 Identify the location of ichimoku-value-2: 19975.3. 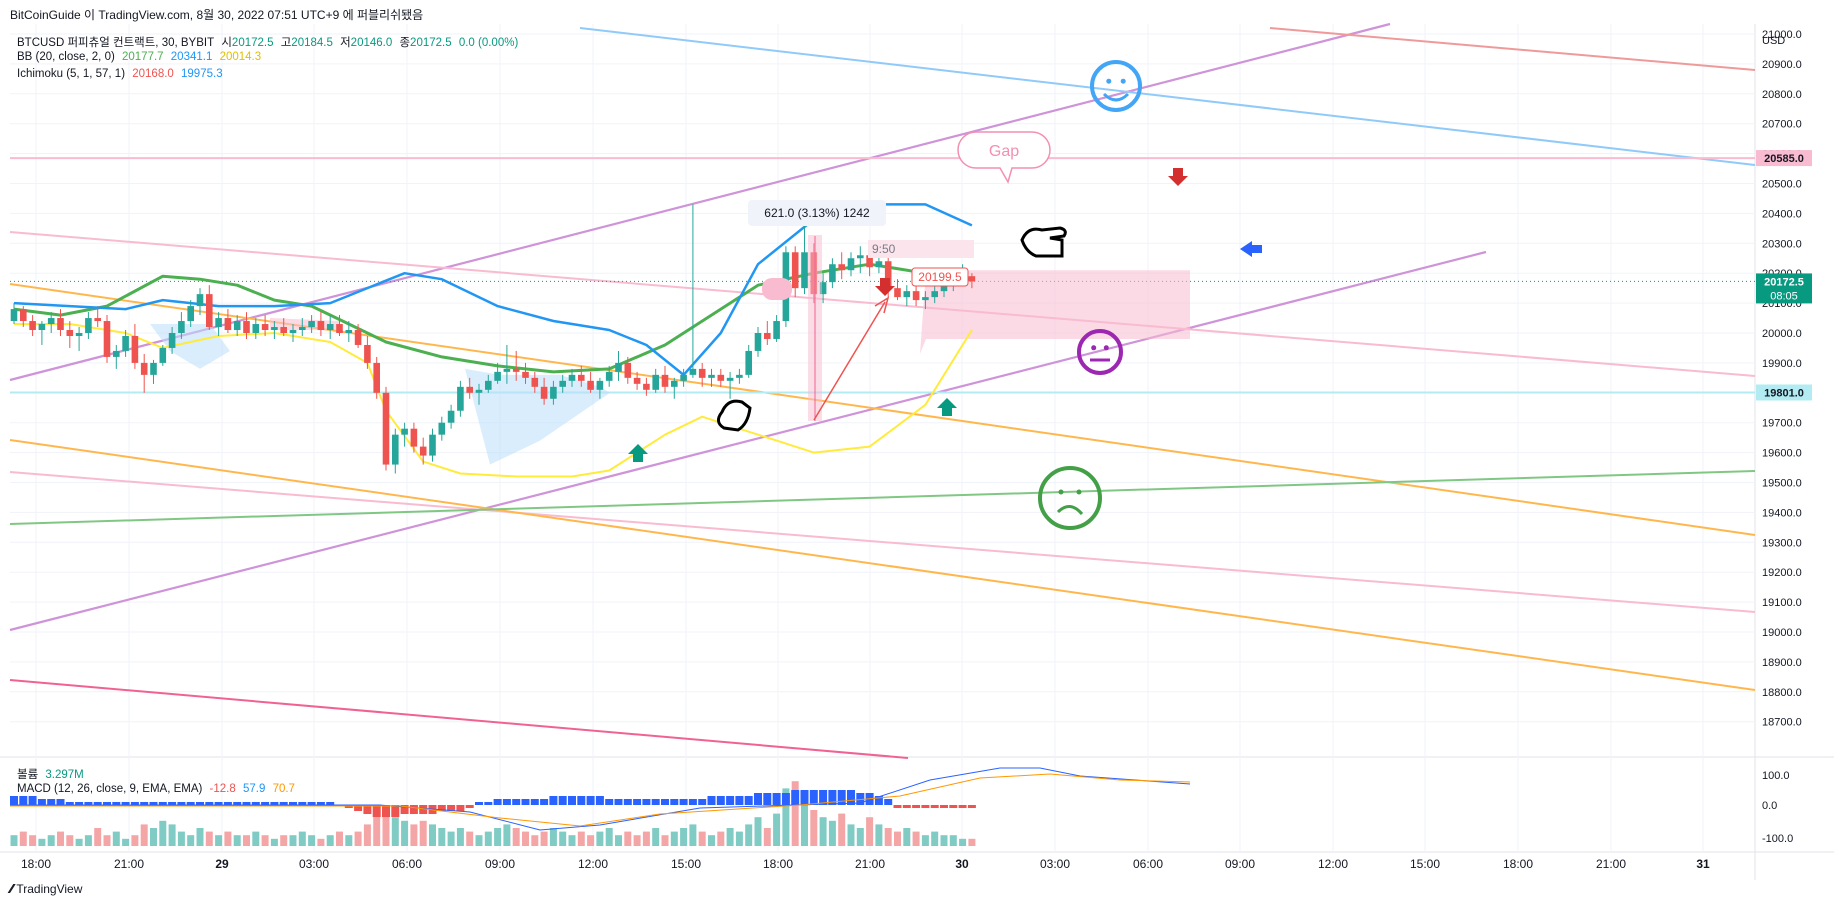
(202, 74).